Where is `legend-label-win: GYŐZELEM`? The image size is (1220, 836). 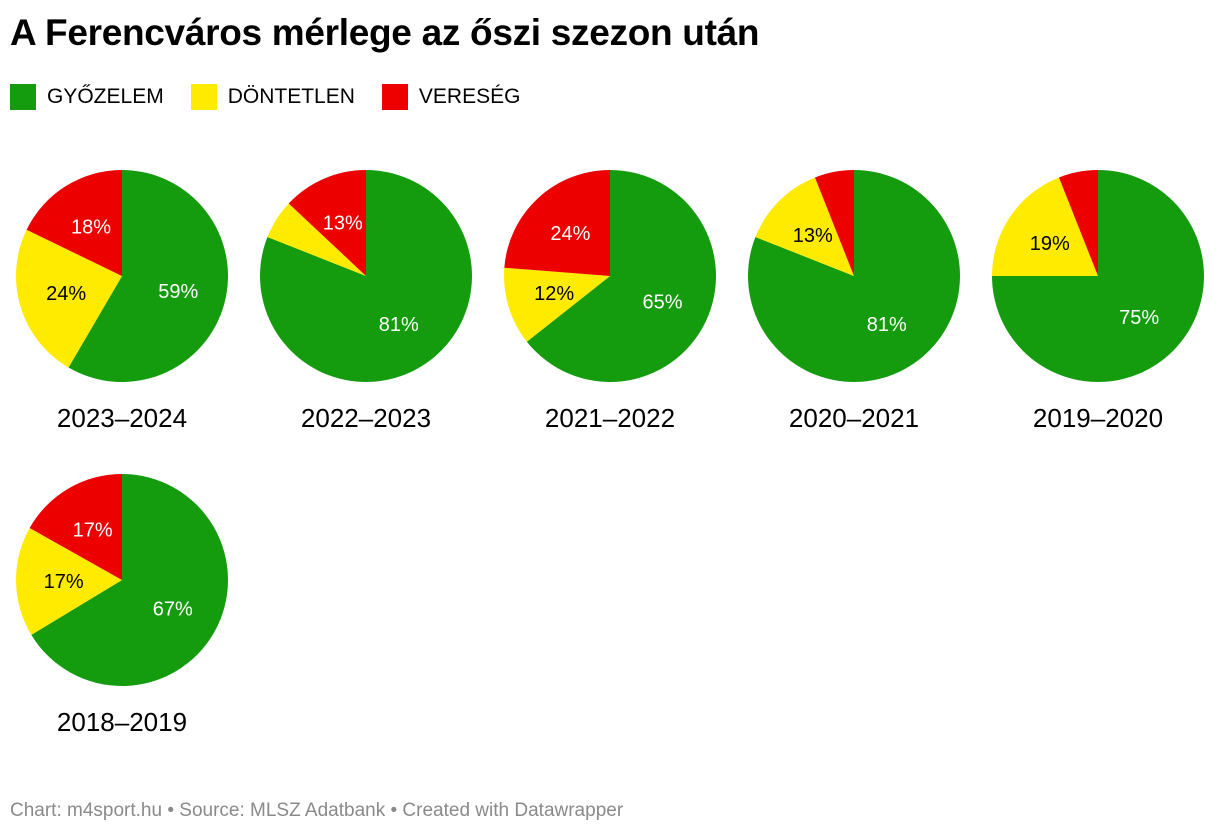 legend-label-win: GYŐZELEM is located at coordinates (105, 96).